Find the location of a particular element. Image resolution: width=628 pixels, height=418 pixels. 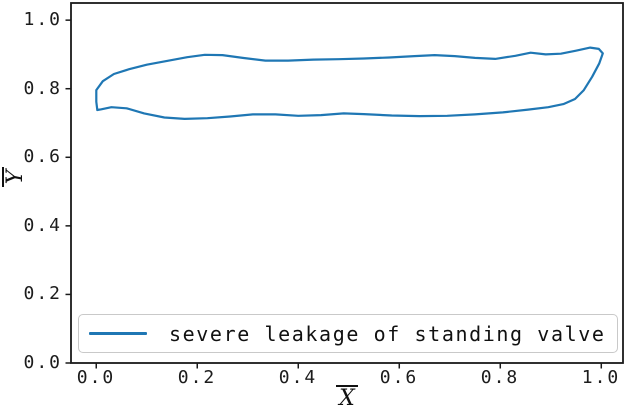

y-axis-label: Y is located at coordinates (15, 177).